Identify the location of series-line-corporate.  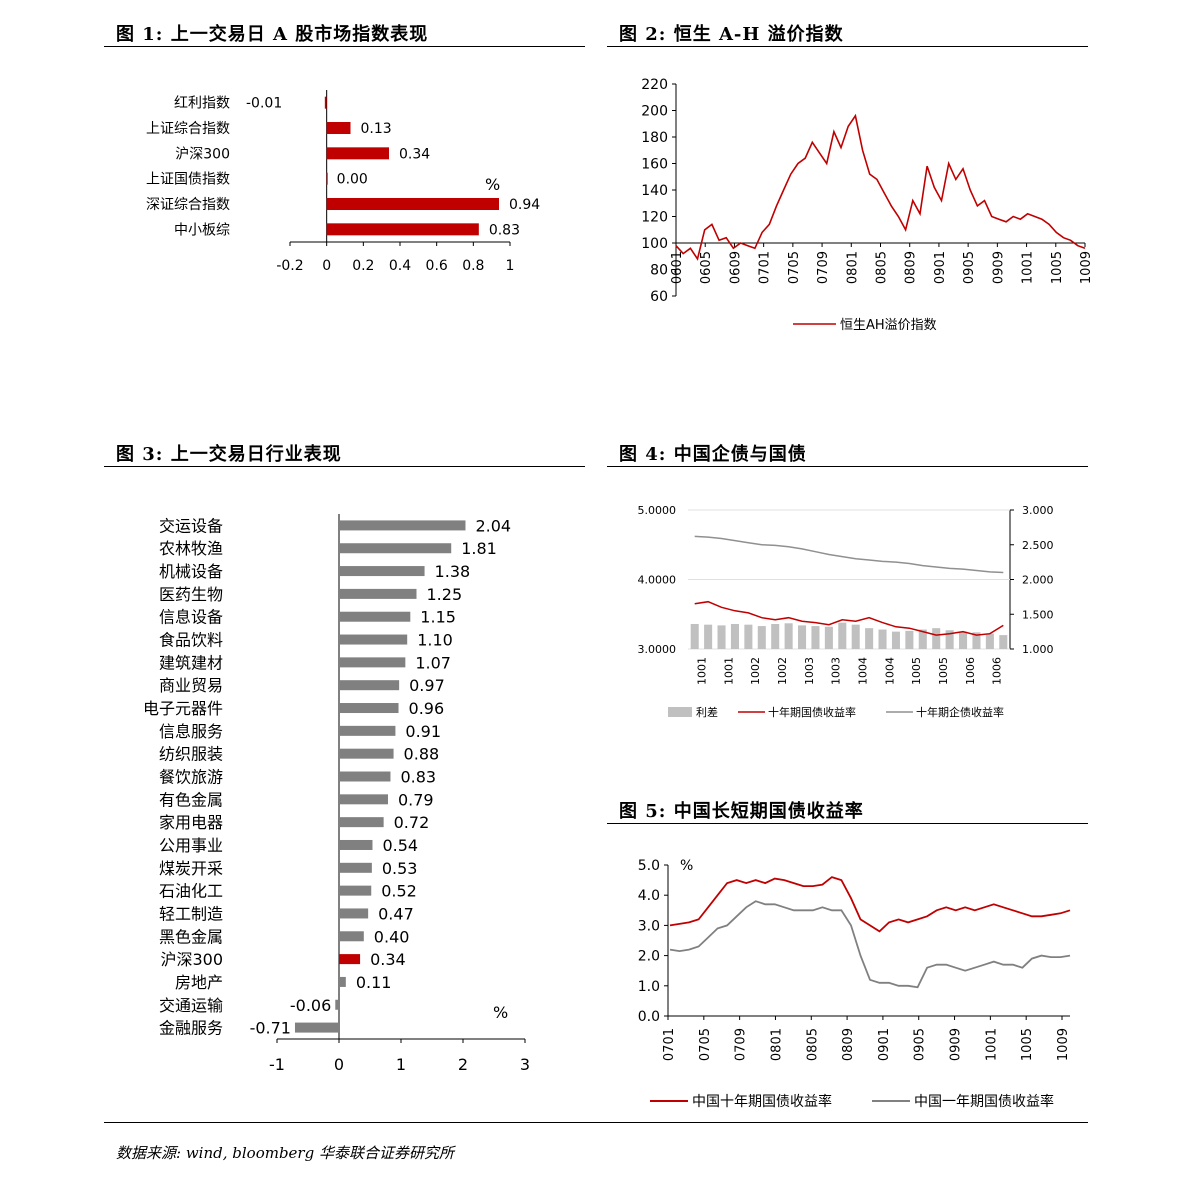
(849, 554).